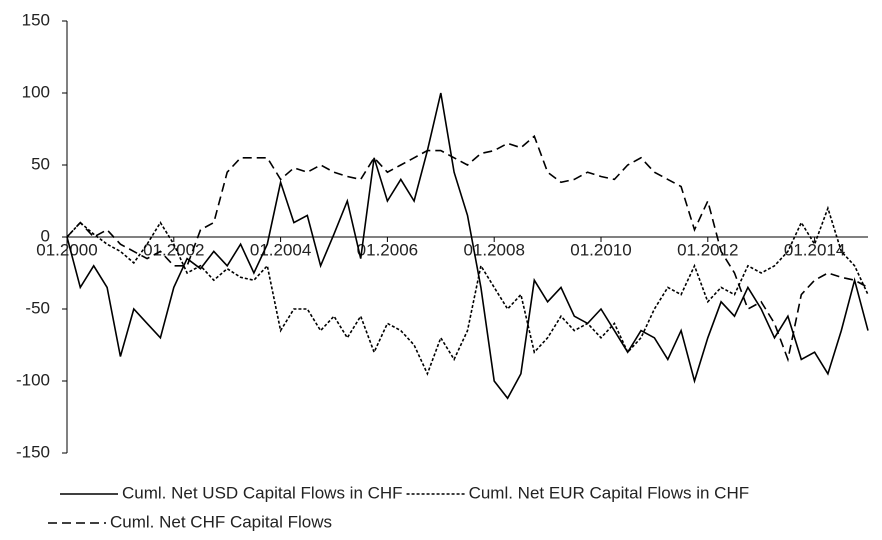 The image size is (882, 540). What do you see at coordinates (37, 307) in the screenshot?
I see `y-tick-label: -50` at bounding box center [37, 307].